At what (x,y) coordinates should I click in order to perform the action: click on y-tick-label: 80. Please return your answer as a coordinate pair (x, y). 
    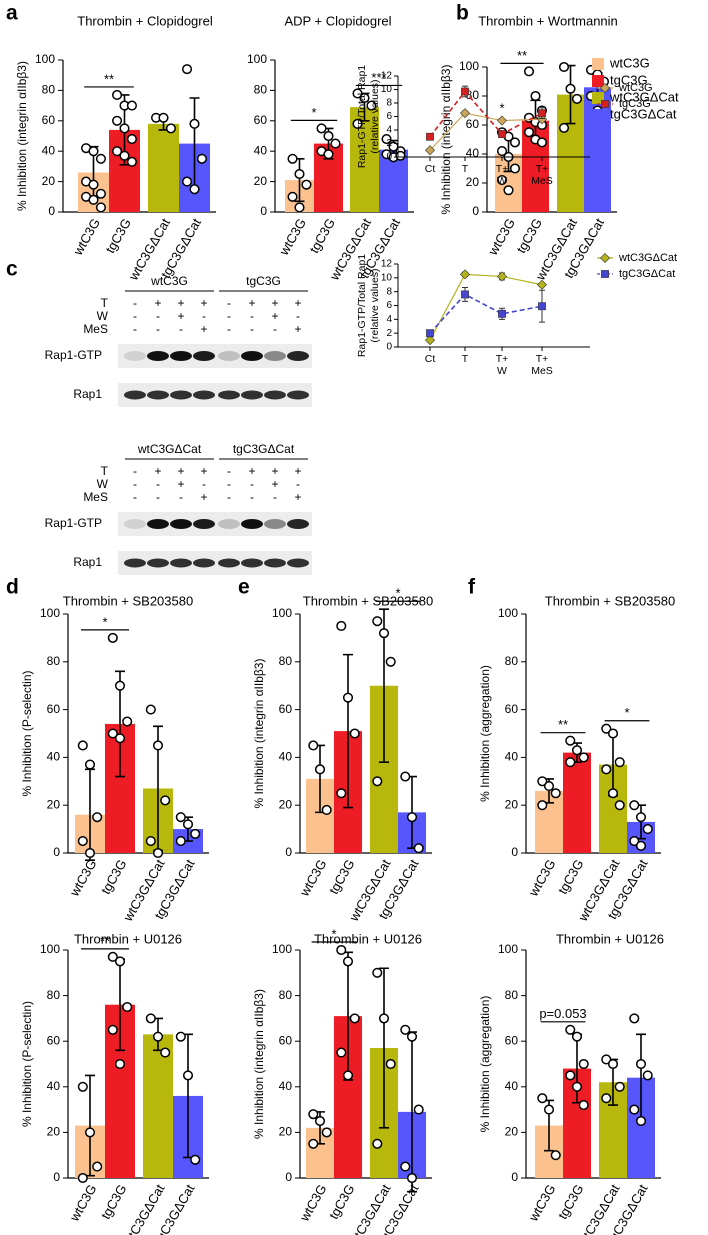
    Looking at the image, I should click on (286, 995).